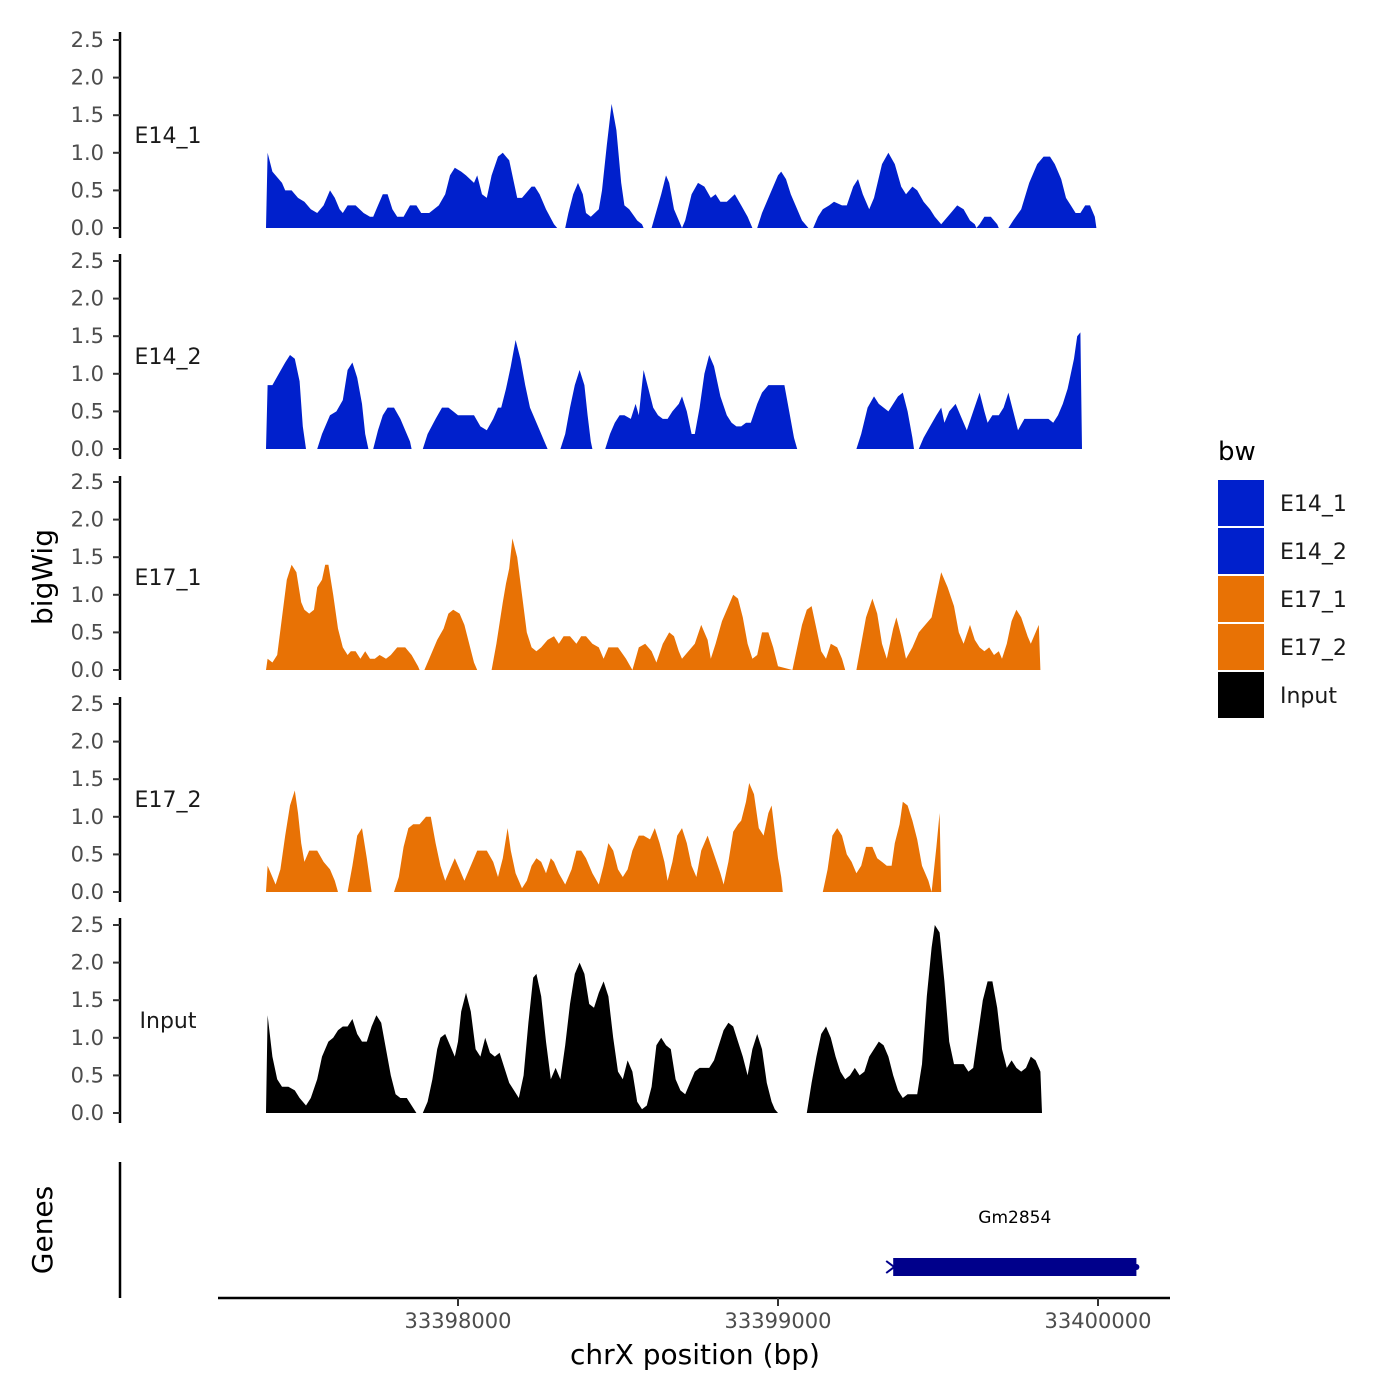  I want to click on x-axis-title: chrX position (bp), so click(695, 1354).